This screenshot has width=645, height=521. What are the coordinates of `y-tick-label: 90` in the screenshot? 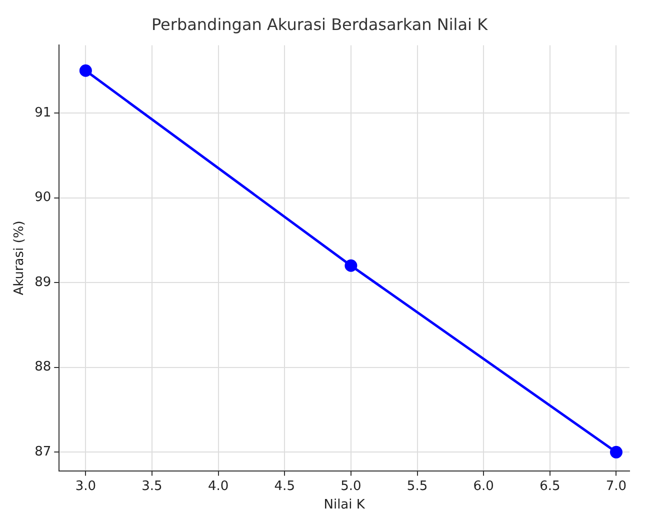 It's located at (43, 198).